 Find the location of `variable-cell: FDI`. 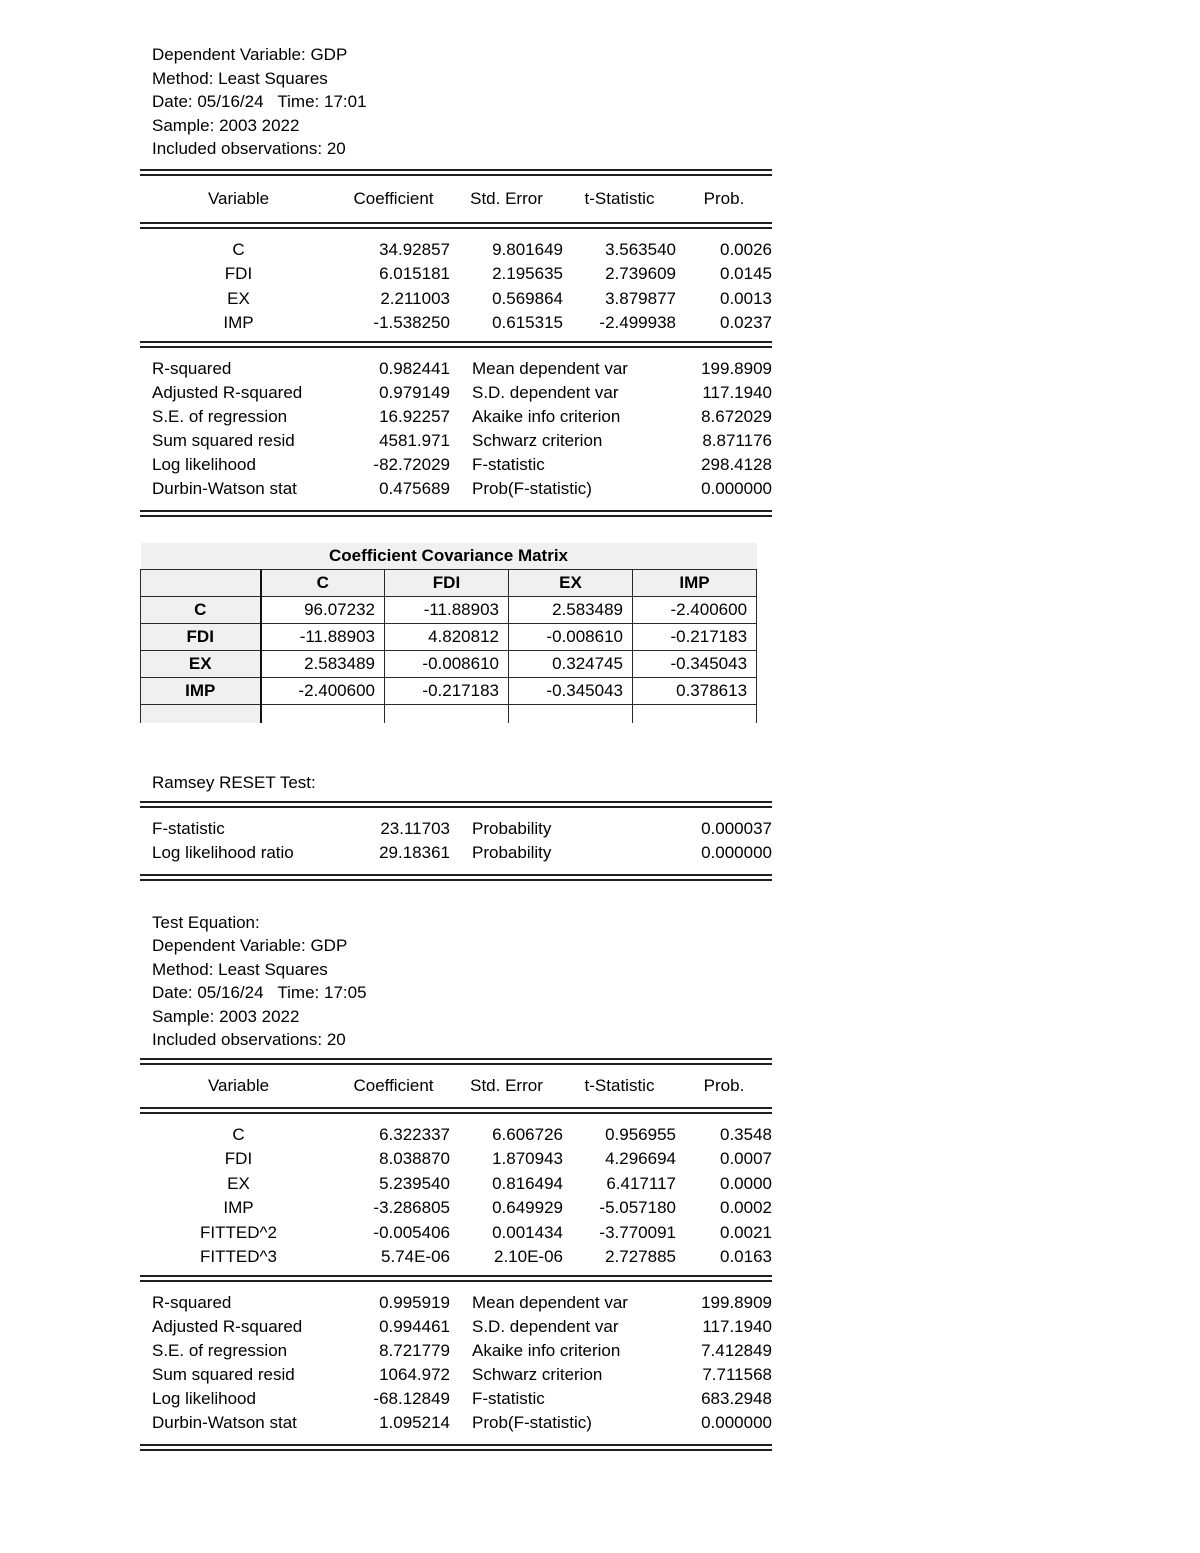

variable-cell: FDI is located at coordinates (238, 274).